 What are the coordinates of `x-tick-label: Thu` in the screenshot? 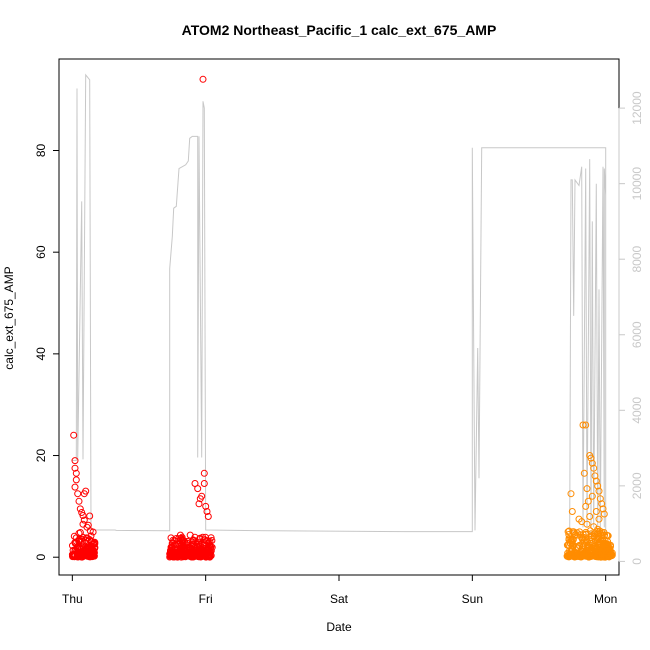 It's located at (72, 599).